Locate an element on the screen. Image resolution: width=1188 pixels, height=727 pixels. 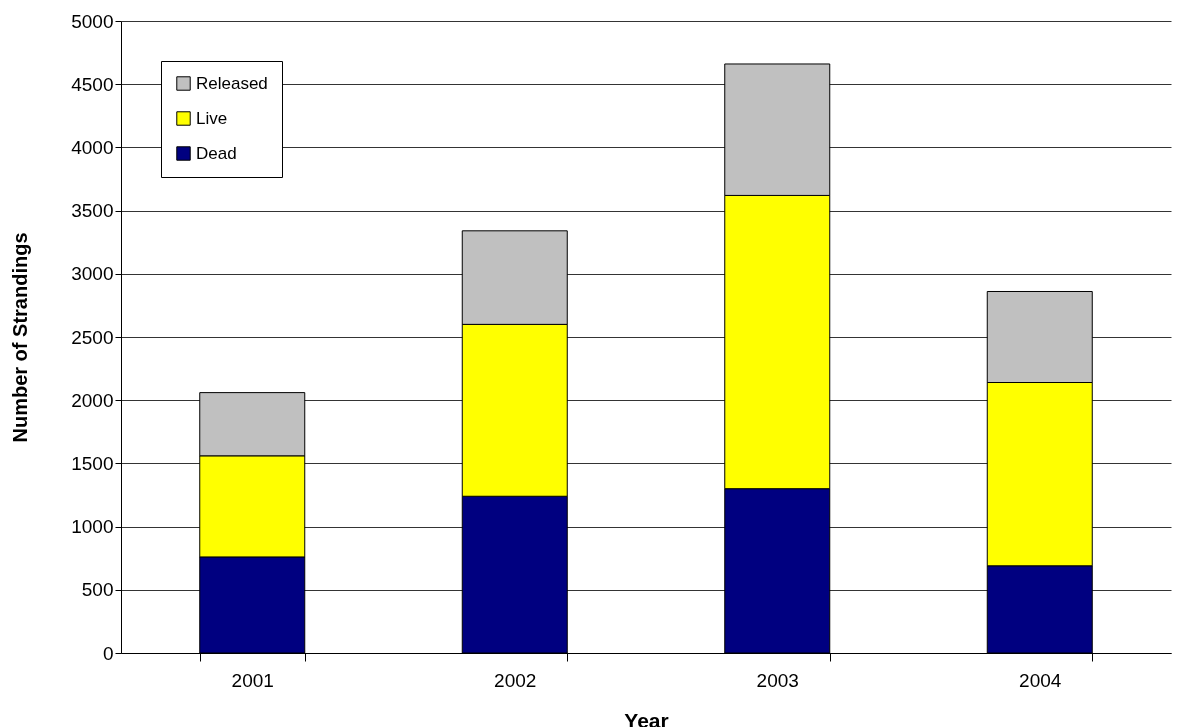
y-tick-label: 1500 is located at coordinates (92, 463).